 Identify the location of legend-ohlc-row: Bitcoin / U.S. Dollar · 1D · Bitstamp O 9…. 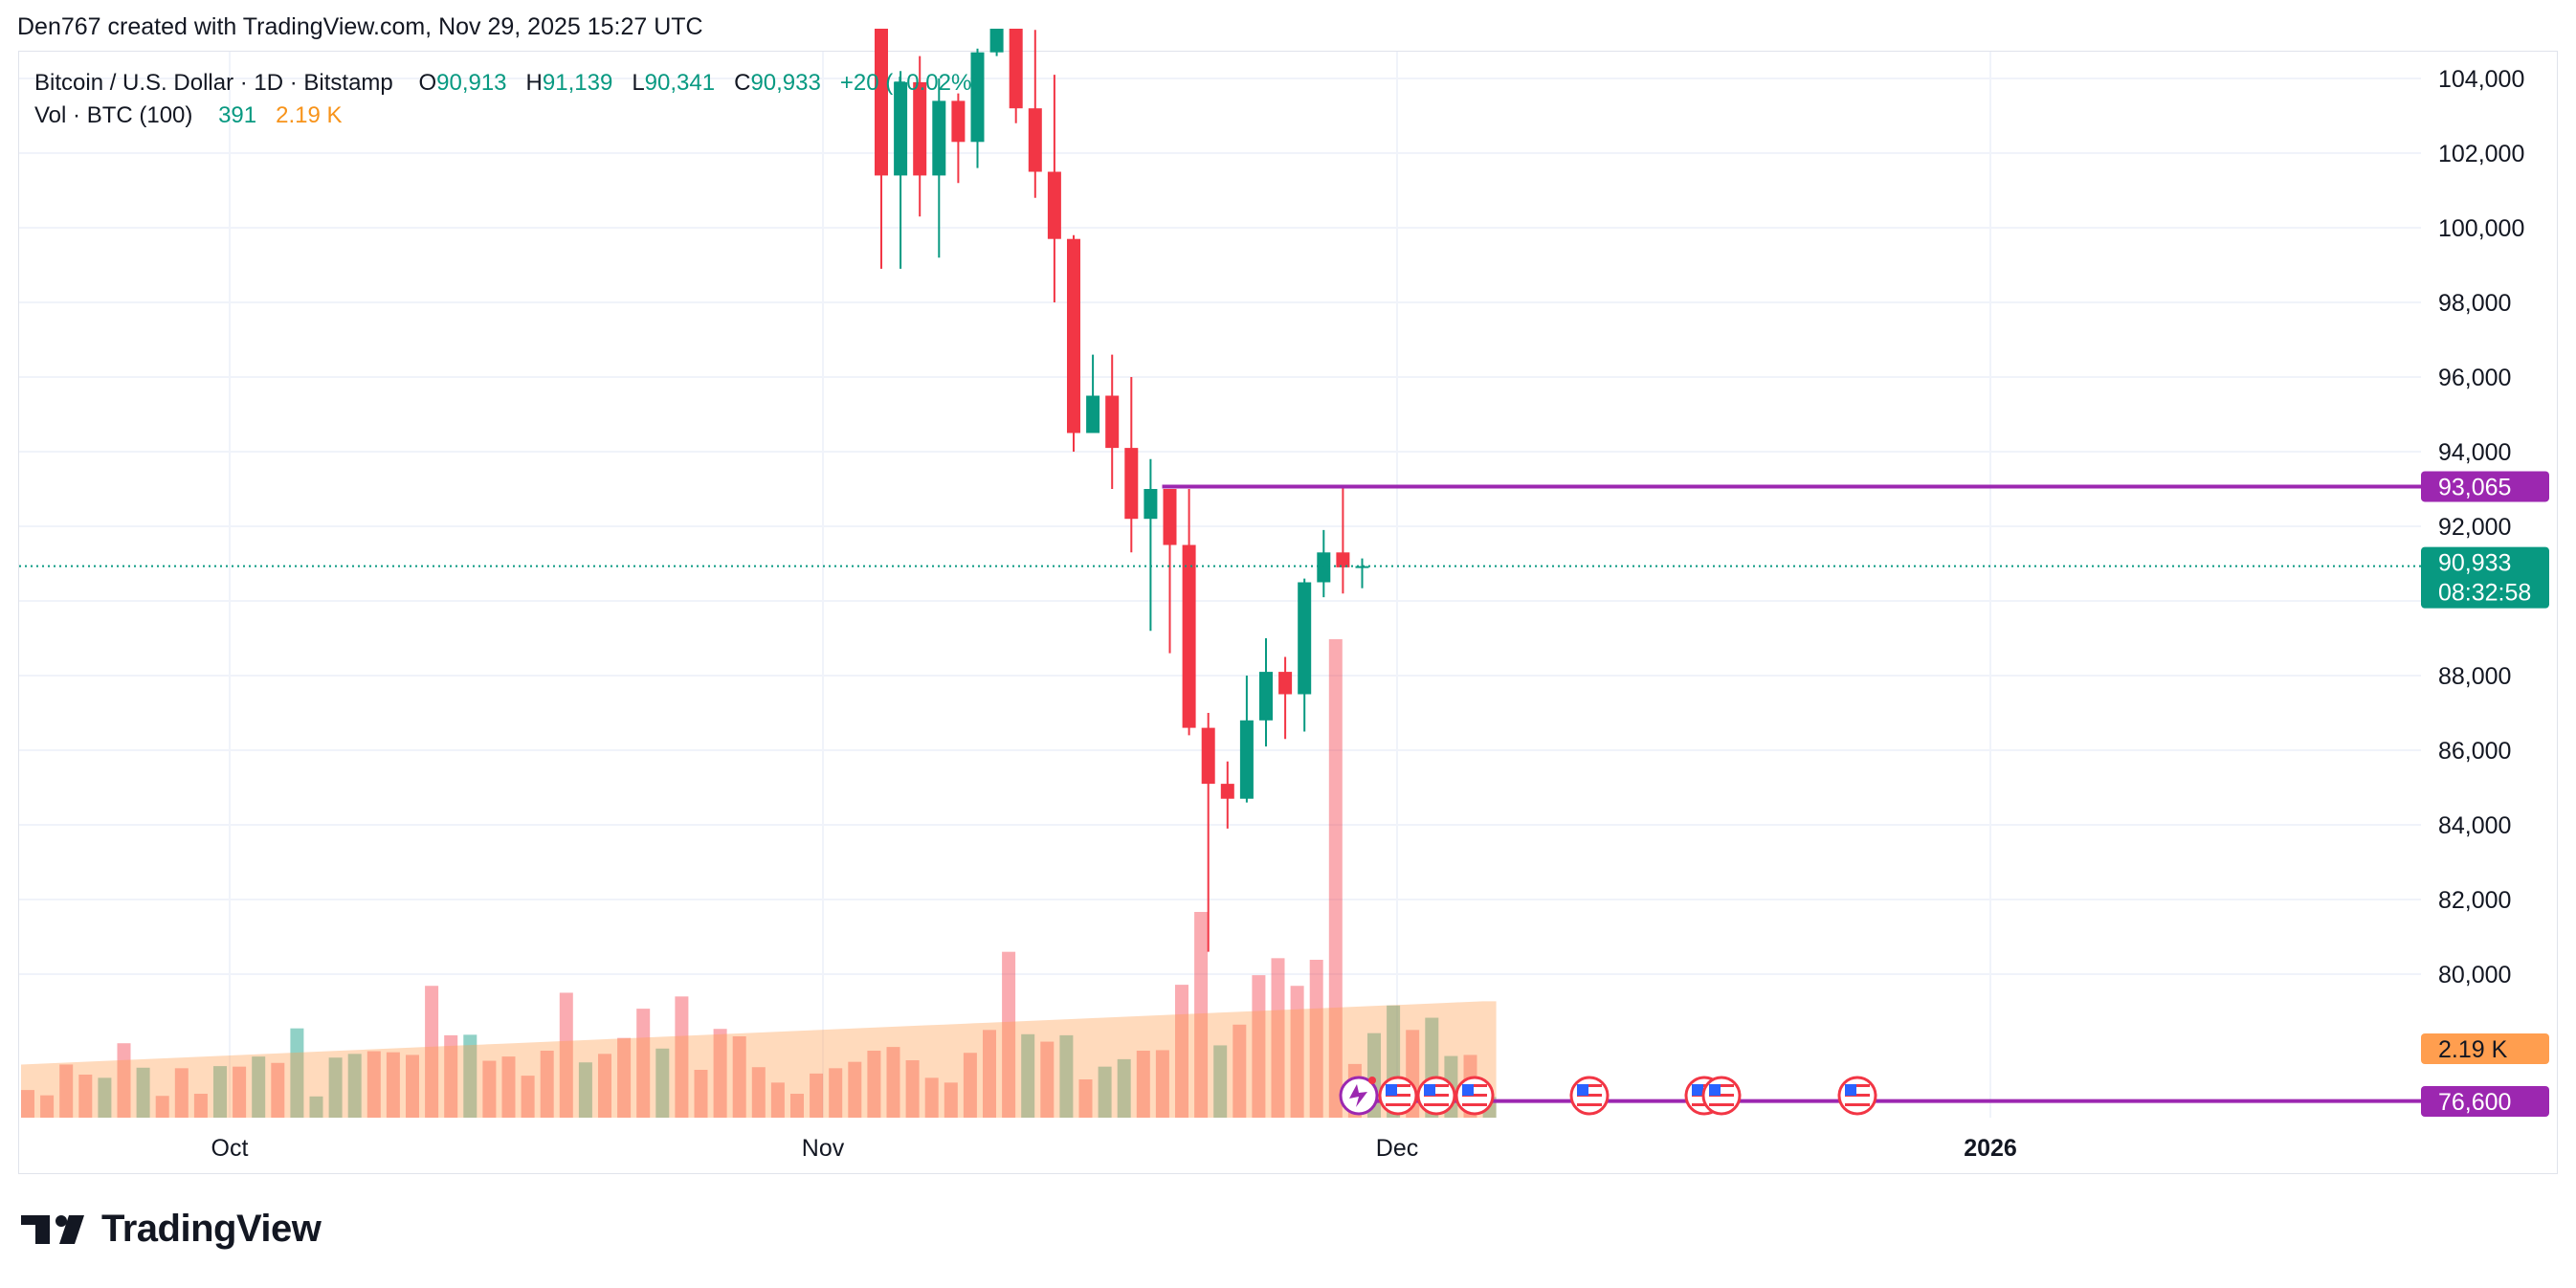
(506, 83).